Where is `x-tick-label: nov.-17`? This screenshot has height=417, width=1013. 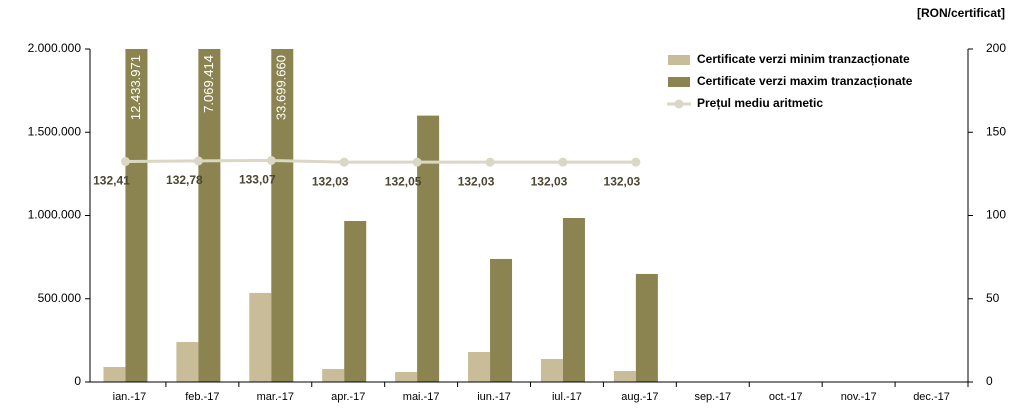
x-tick-label: nov.-17 is located at coordinates (859, 397).